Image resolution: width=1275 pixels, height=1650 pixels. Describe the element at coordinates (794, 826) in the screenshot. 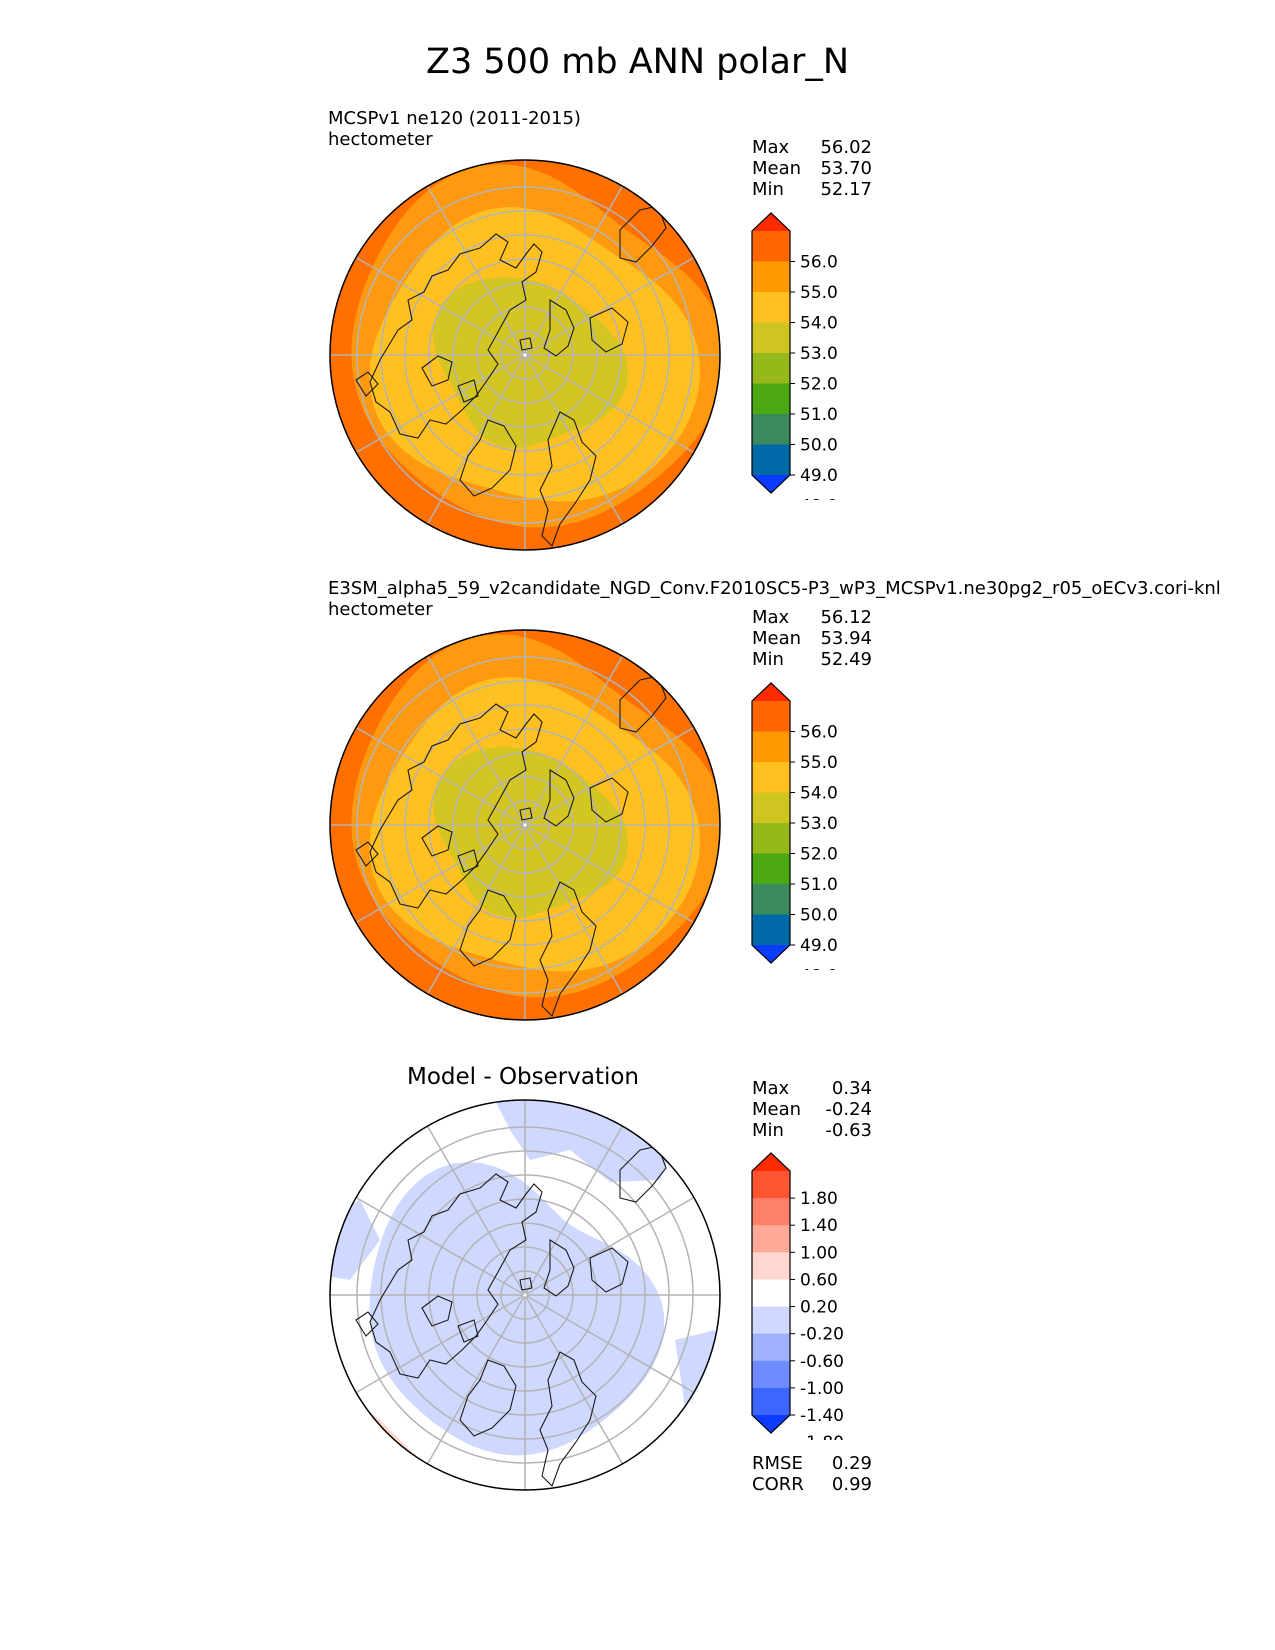

I see `colorbar-reference: 56.0 55.0 54.0 53.0 52.0 51.0 50.0 49.0 48.0` at that location.